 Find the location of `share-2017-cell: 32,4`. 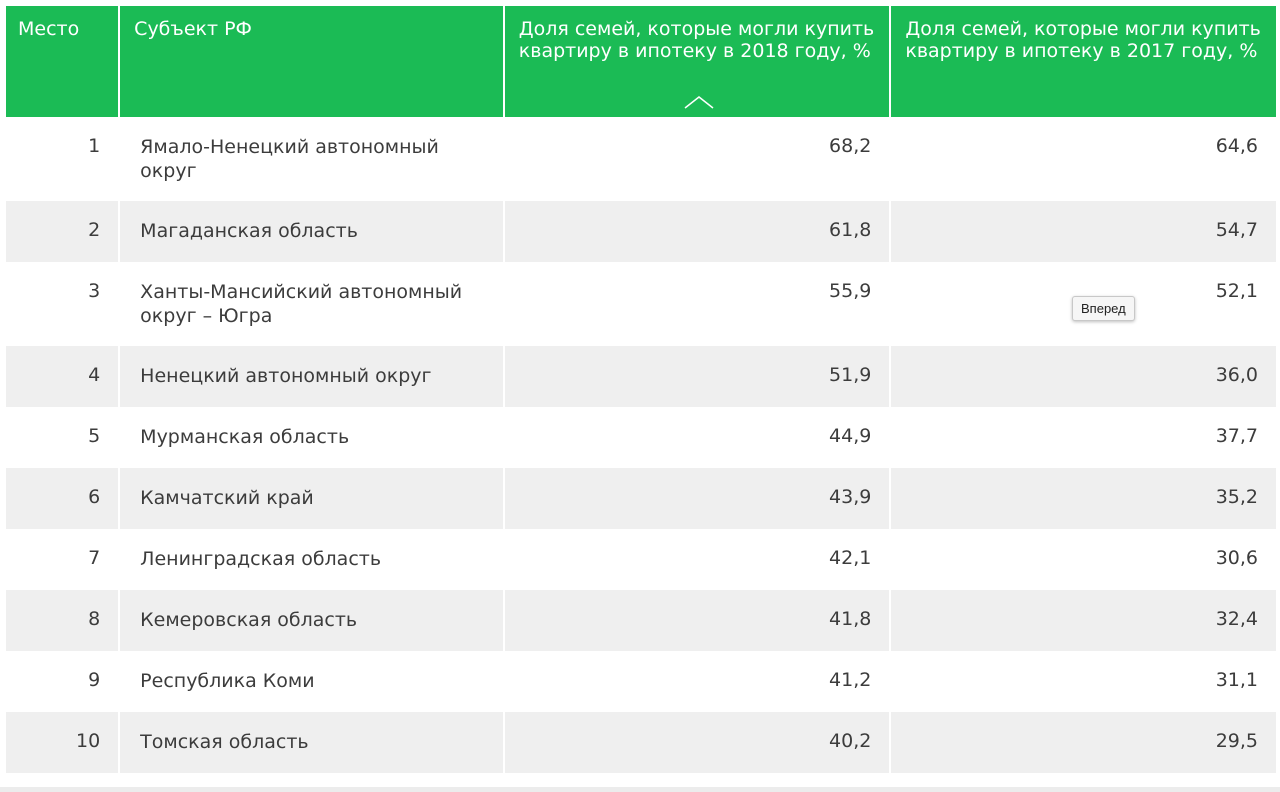

share-2017-cell: 32,4 is located at coordinates (1083, 620).